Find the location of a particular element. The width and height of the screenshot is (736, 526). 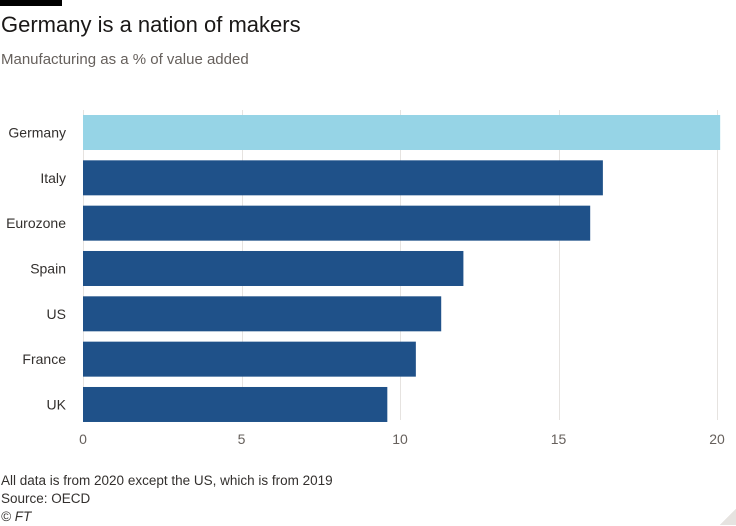

chart-subtitle: Manufacturing as a % of value added is located at coordinates (125, 59).